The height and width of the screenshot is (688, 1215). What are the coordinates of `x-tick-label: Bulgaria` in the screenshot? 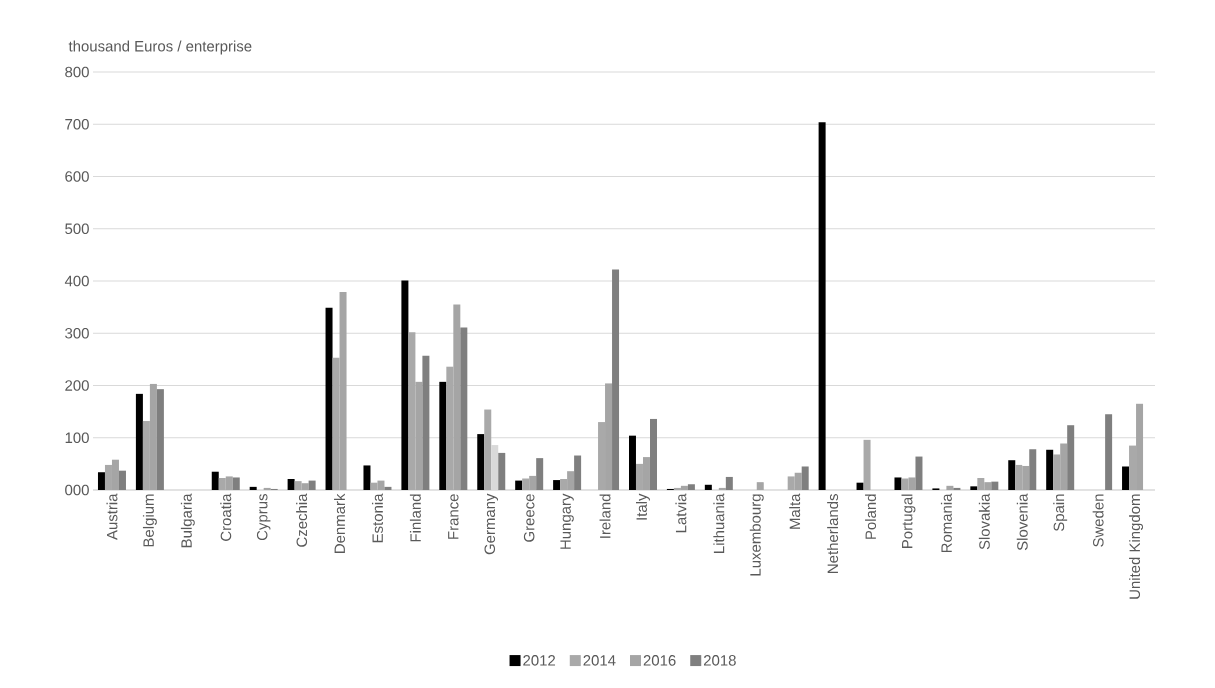 It's located at (187, 520).